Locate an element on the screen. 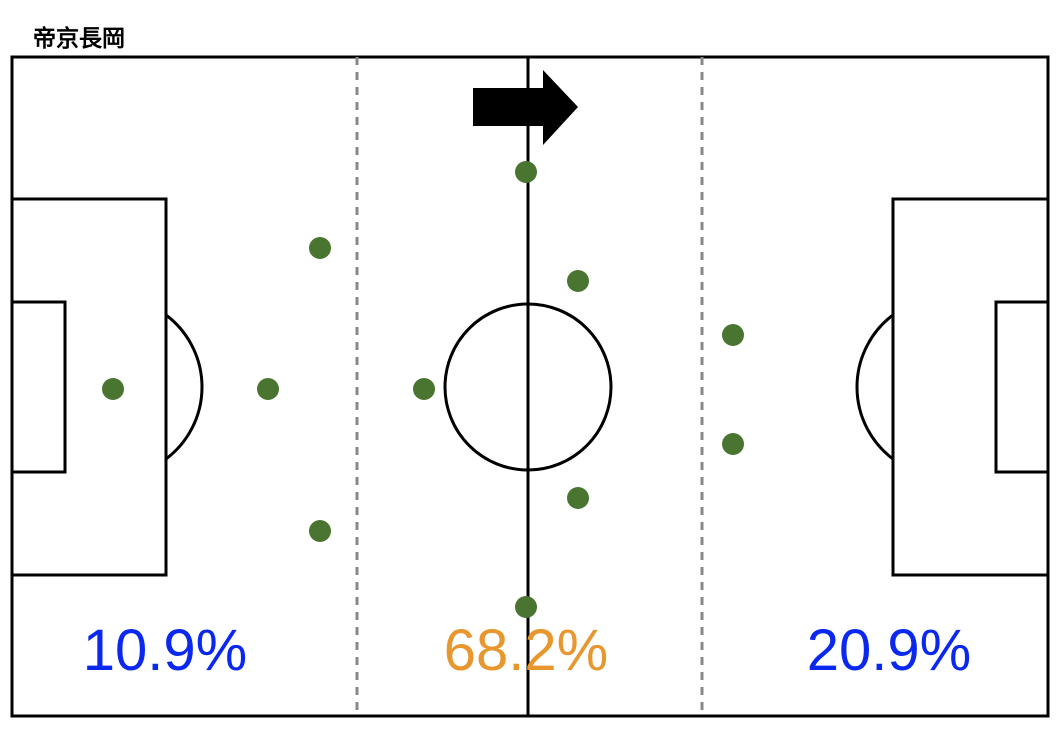 Image resolution: width=1060 pixels, height=730 pixels. zone-share: 20.9% is located at coordinates (889, 650).